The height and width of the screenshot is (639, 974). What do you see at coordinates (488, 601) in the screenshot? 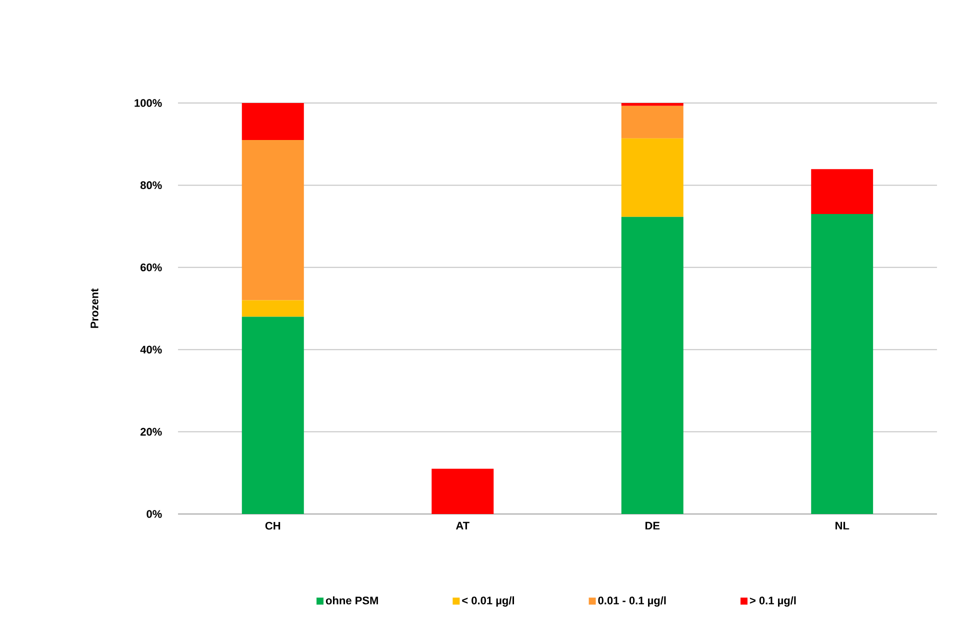
I see `legend-label: < 0.01 µg/l` at bounding box center [488, 601].